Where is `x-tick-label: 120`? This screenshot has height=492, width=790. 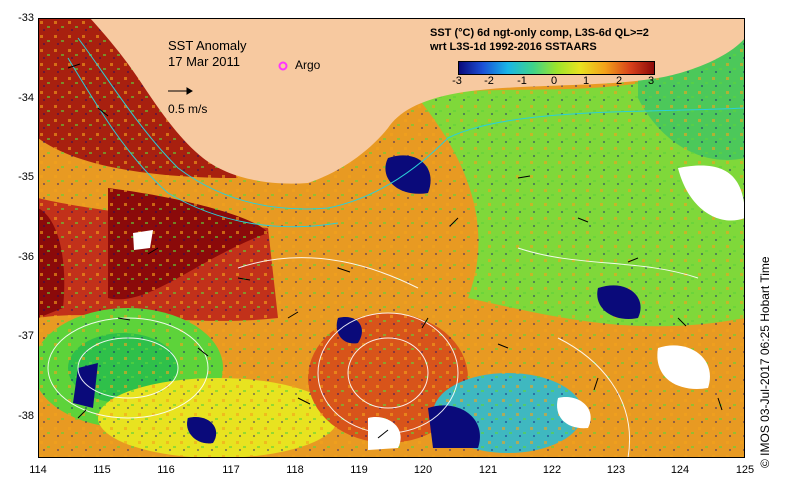 x-tick-label: 120 is located at coordinates (423, 470).